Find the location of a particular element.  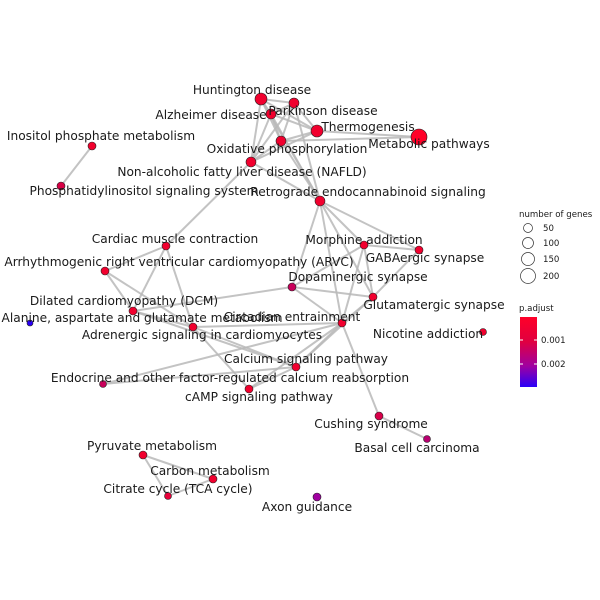

size-legend-label: 150 is located at coordinates (551, 260).